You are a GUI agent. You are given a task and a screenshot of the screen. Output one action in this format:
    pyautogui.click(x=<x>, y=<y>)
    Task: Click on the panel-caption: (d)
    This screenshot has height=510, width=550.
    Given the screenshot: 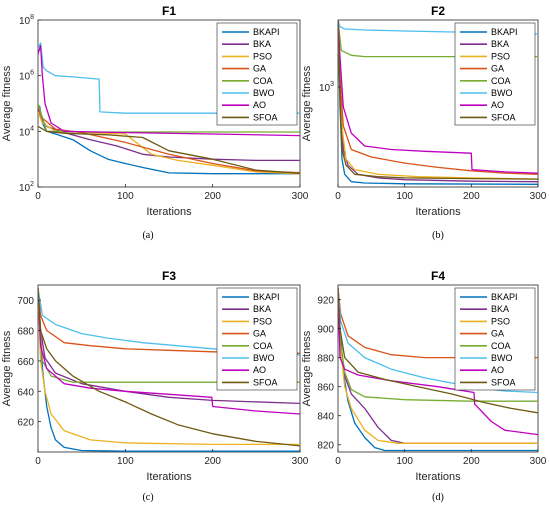 What is the action you would take?
    pyautogui.click(x=438, y=497)
    